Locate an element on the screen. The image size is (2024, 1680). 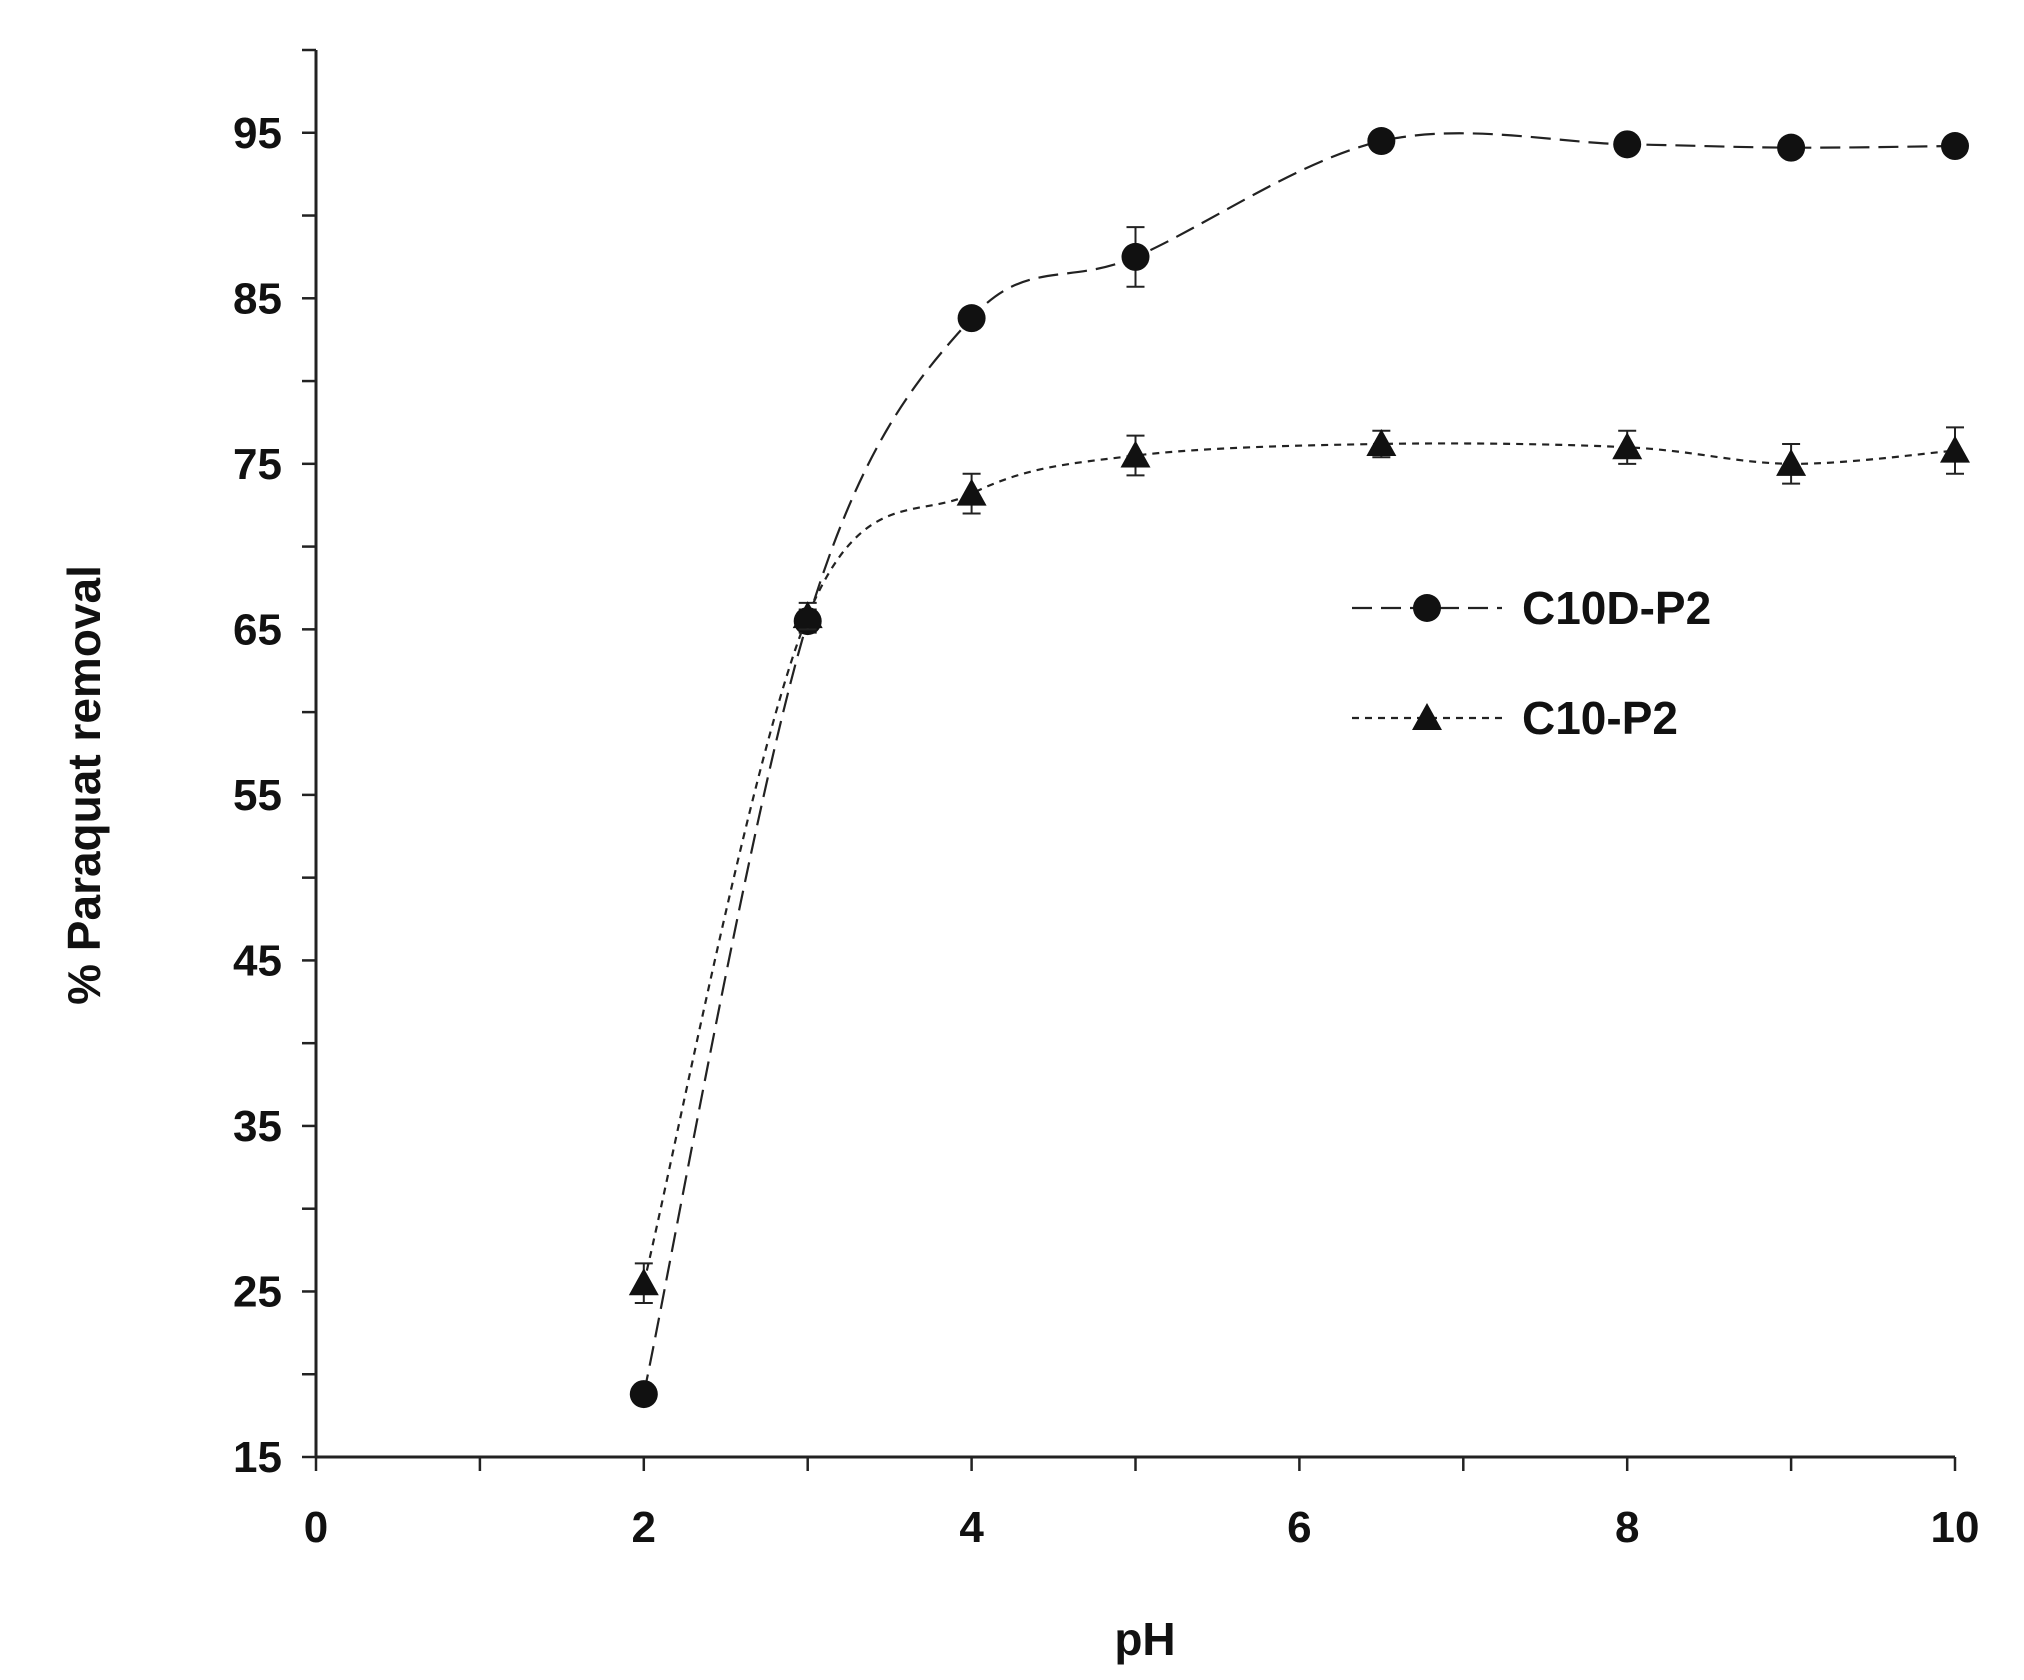
y-tick-label: 35 is located at coordinates (257, 1126).